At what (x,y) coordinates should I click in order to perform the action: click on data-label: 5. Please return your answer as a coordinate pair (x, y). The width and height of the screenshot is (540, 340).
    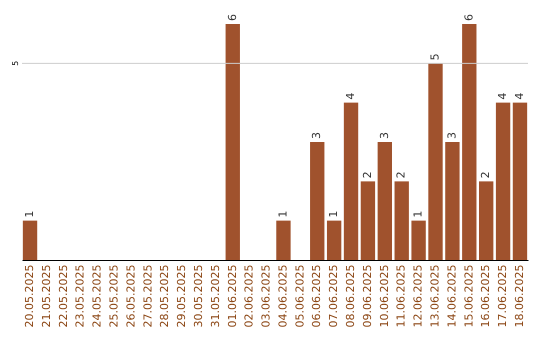
    Looking at the image, I should click on (435, 56).